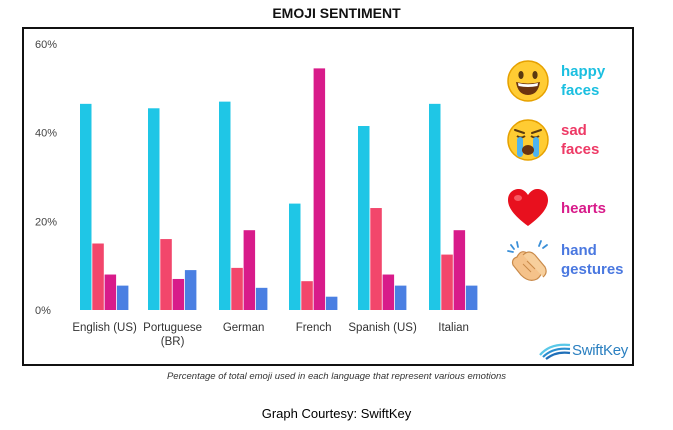 The image size is (673, 430). I want to click on y-tick-label: 20%, so click(46, 222).